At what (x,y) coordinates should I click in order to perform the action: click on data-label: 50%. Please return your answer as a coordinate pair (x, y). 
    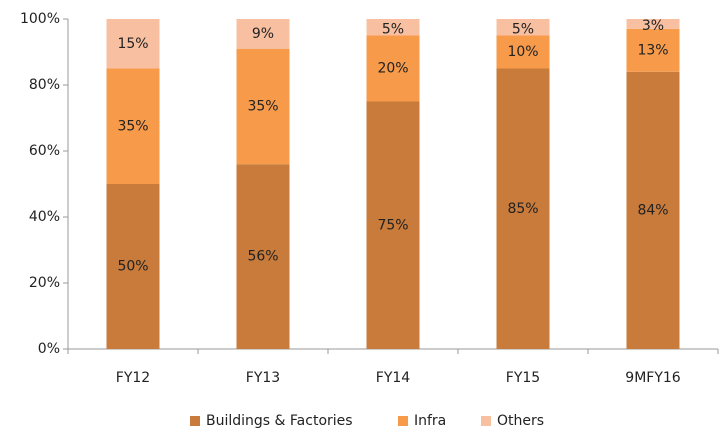
    Looking at the image, I should click on (132, 267).